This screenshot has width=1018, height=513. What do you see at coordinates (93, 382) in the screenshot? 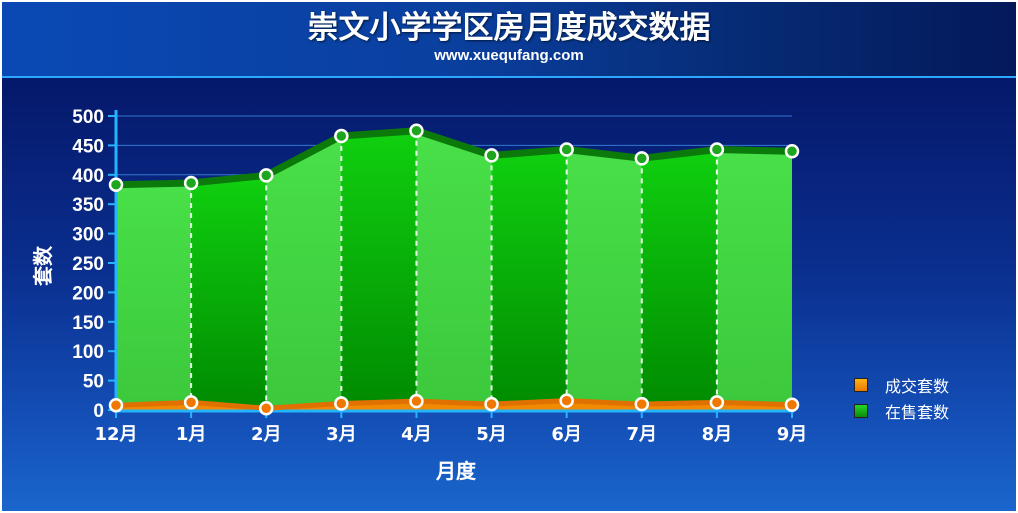
I see `y-tick-label: 50` at bounding box center [93, 382].